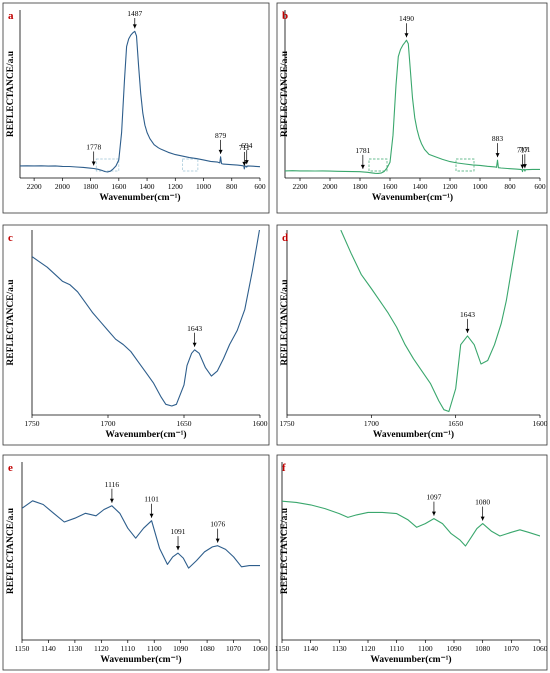 This screenshot has height=673, width=550. What do you see at coordinates (233, 648) in the screenshot?
I see `x-tick-label-e: 1070` at bounding box center [233, 648].